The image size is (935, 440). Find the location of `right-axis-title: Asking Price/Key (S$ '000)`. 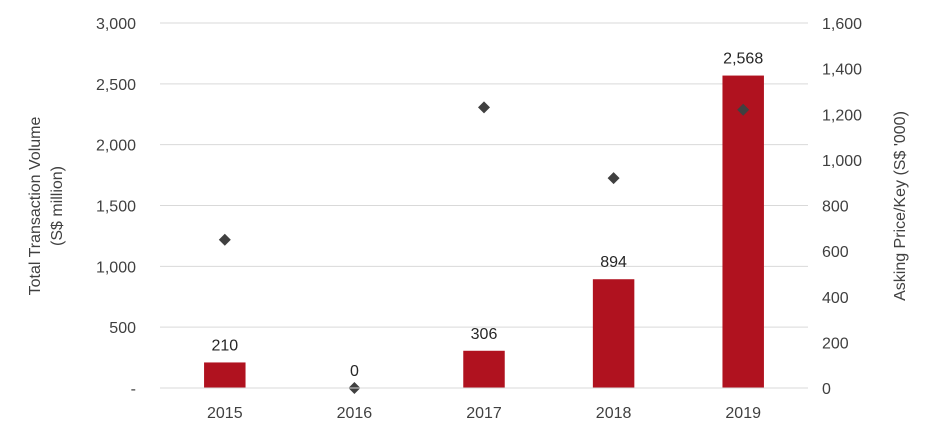

right-axis-title: Asking Price/Key (S$ '000) is located at coordinates (900, 206).